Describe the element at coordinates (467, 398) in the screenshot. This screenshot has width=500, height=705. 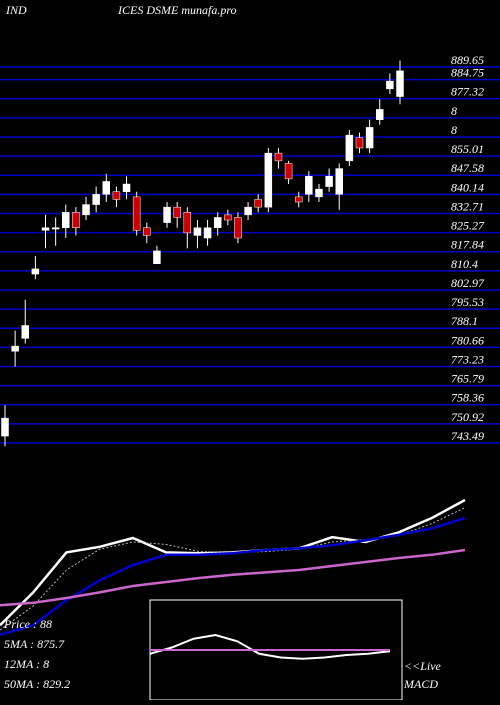
I see `y-tick-label: 758.36` at that location.